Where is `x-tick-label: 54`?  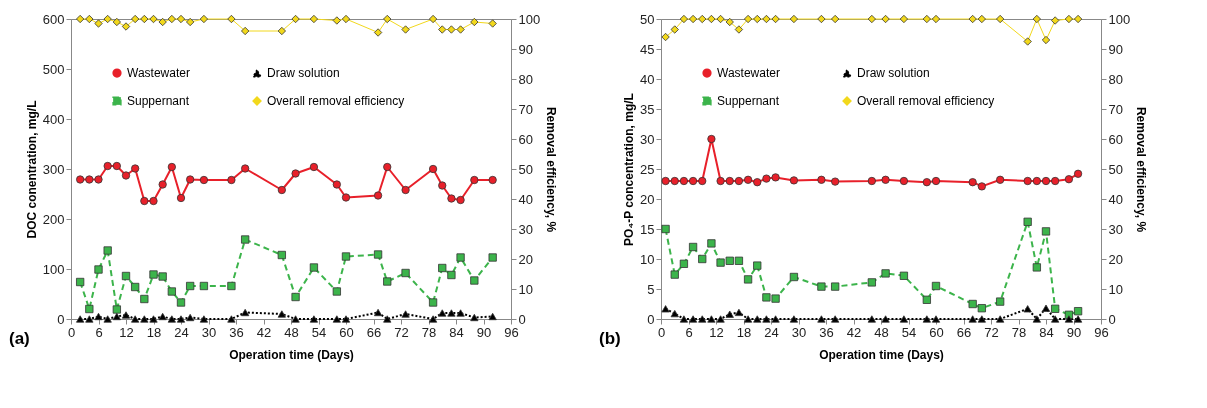 x-tick-label: 54 is located at coordinates (909, 332).